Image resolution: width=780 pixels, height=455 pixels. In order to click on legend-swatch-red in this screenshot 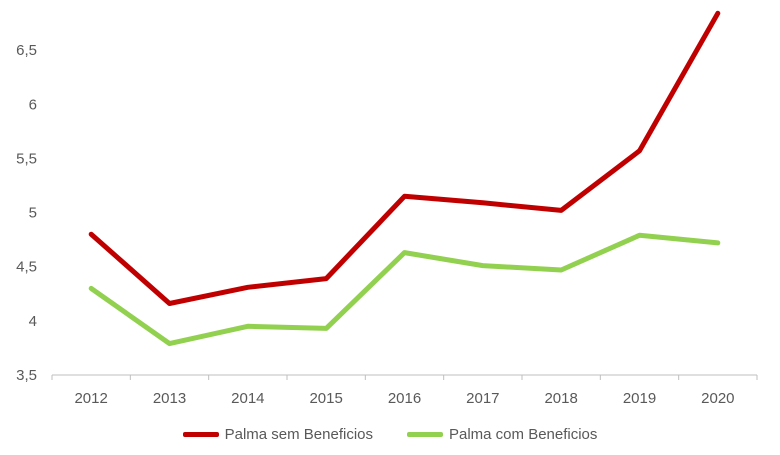, I will do `click(200, 434)`.